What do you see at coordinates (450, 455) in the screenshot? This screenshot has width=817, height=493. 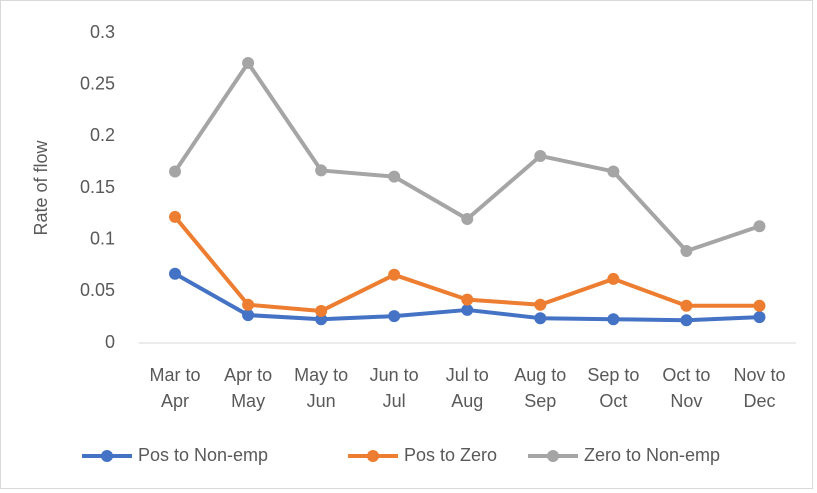 I see `legend-label: Pos to Zero` at bounding box center [450, 455].